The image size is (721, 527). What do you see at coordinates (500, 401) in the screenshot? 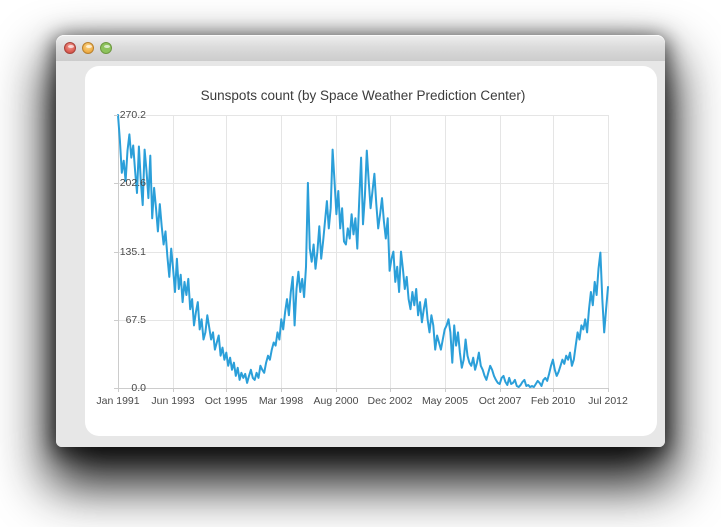
I see `x-axis-label: Oct 2007` at bounding box center [500, 401].